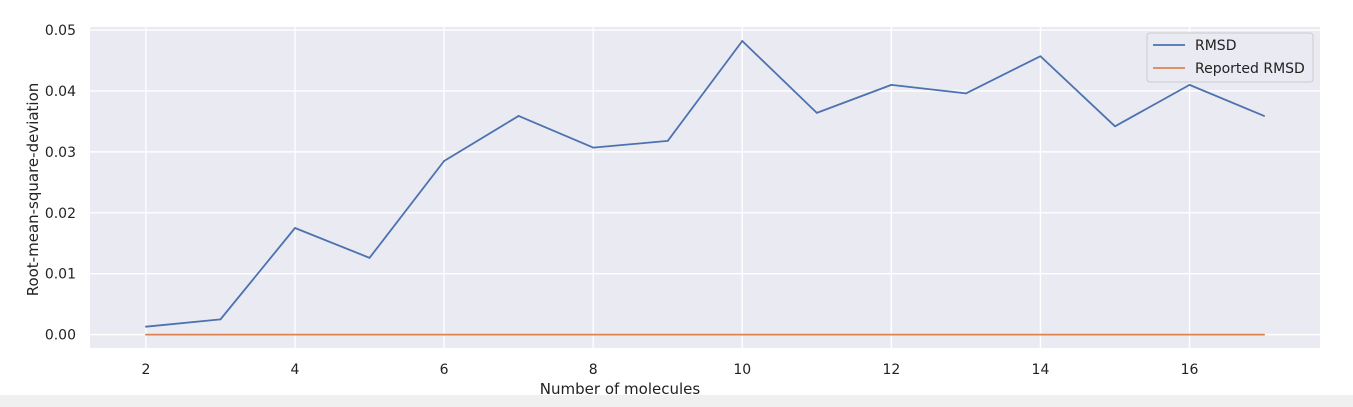 Image resolution: width=1353 pixels, height=407 pixels. Describe the element at coordinates (1215, 46) in the screenshot. I see `legend-label: RMSD` at that location.